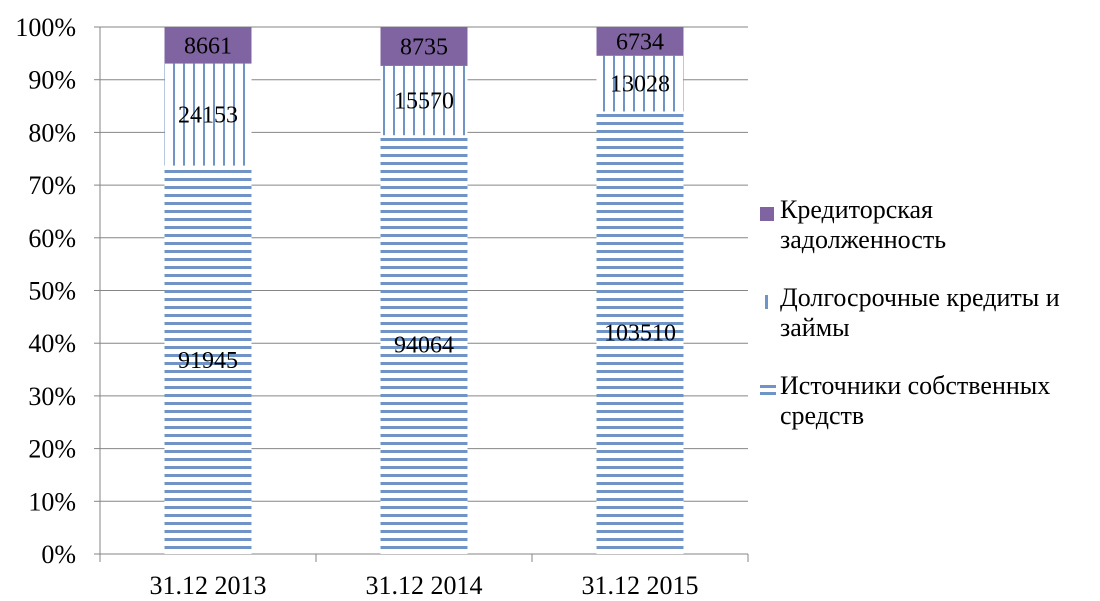 The image size is (1100, 601). I want to click on legend-label: Источники собственных средств, so click(915, 400).